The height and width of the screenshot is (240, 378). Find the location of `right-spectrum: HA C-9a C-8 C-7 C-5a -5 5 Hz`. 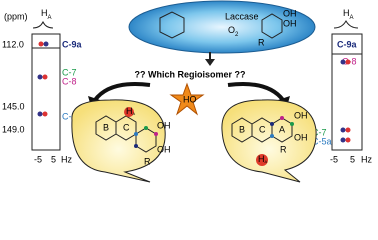

right-spectrum: HA C-9a C-8 C-7 C-5a -5 5 Hz is located at coordinates (342, 86).